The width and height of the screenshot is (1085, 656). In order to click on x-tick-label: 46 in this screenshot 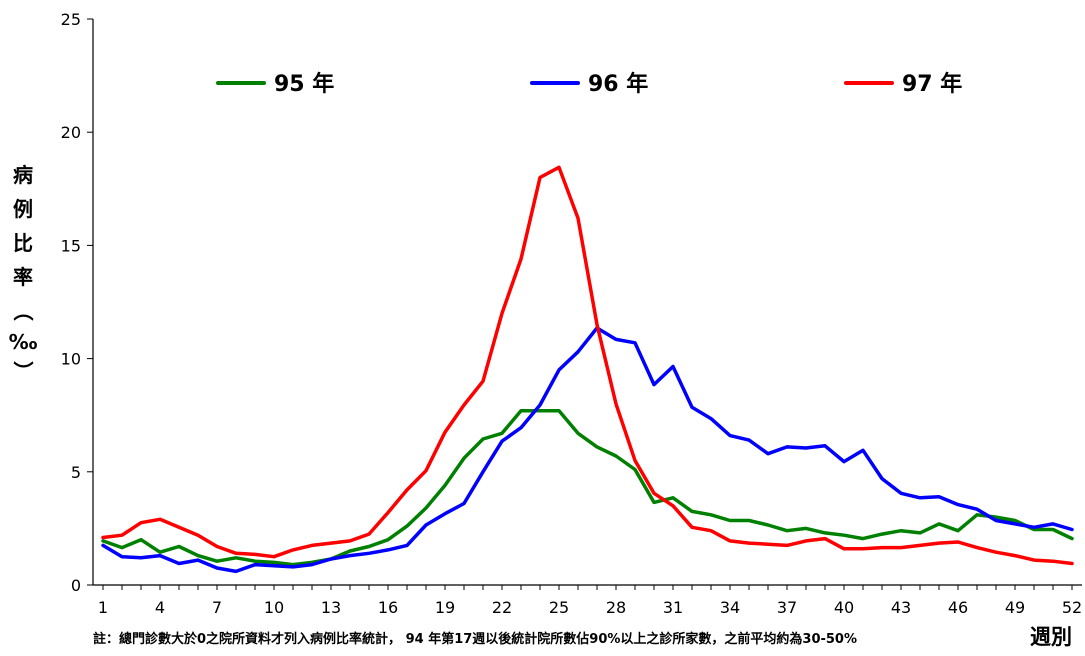, I will do `click(958, 607)`.